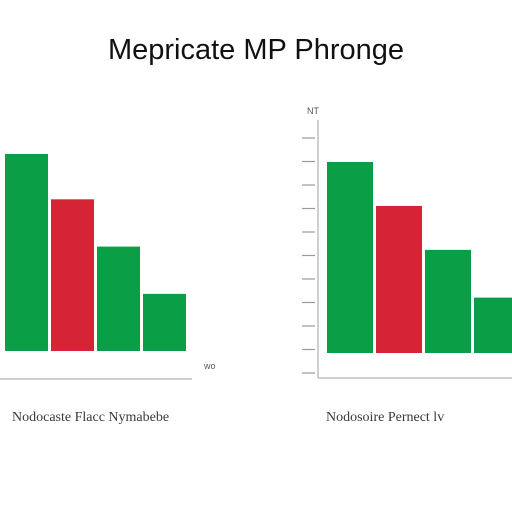  Describe the element at coordinates (210, 366) in the screenshot. I see `left-axis-tag: wo` at that location.